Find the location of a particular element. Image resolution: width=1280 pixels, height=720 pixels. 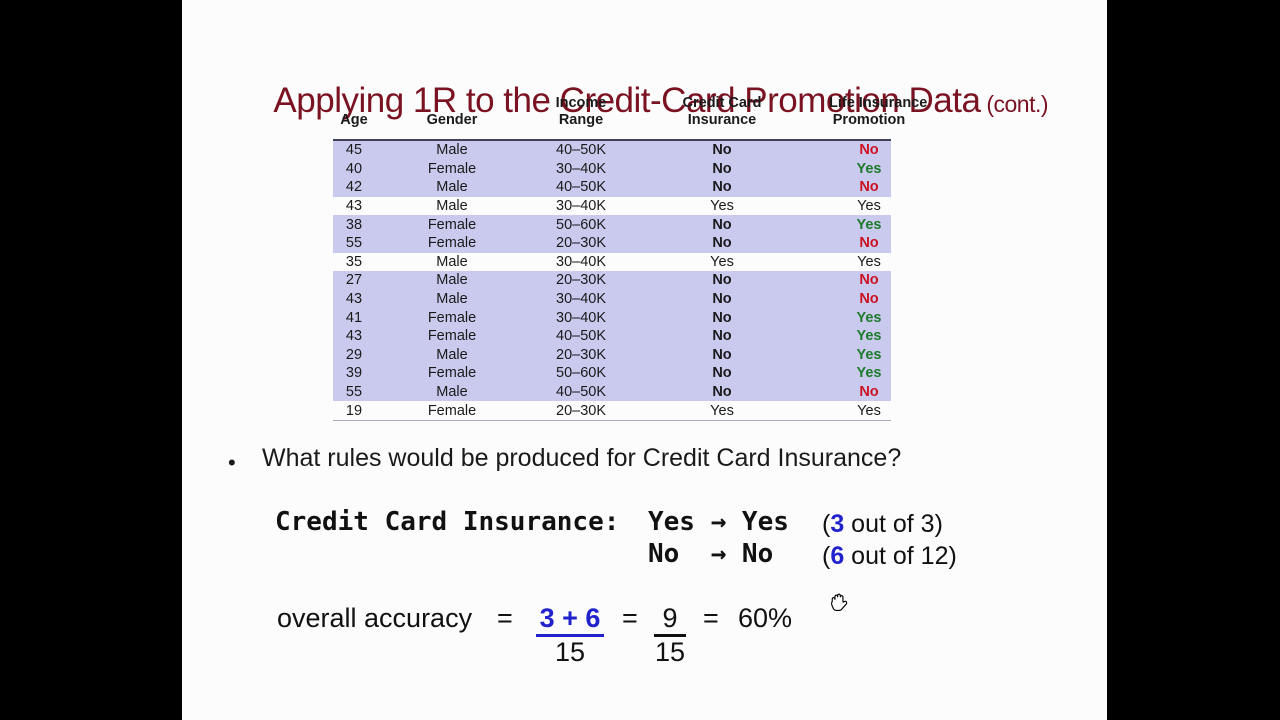

table-cell: 45 is located at coordinates (354, 150).